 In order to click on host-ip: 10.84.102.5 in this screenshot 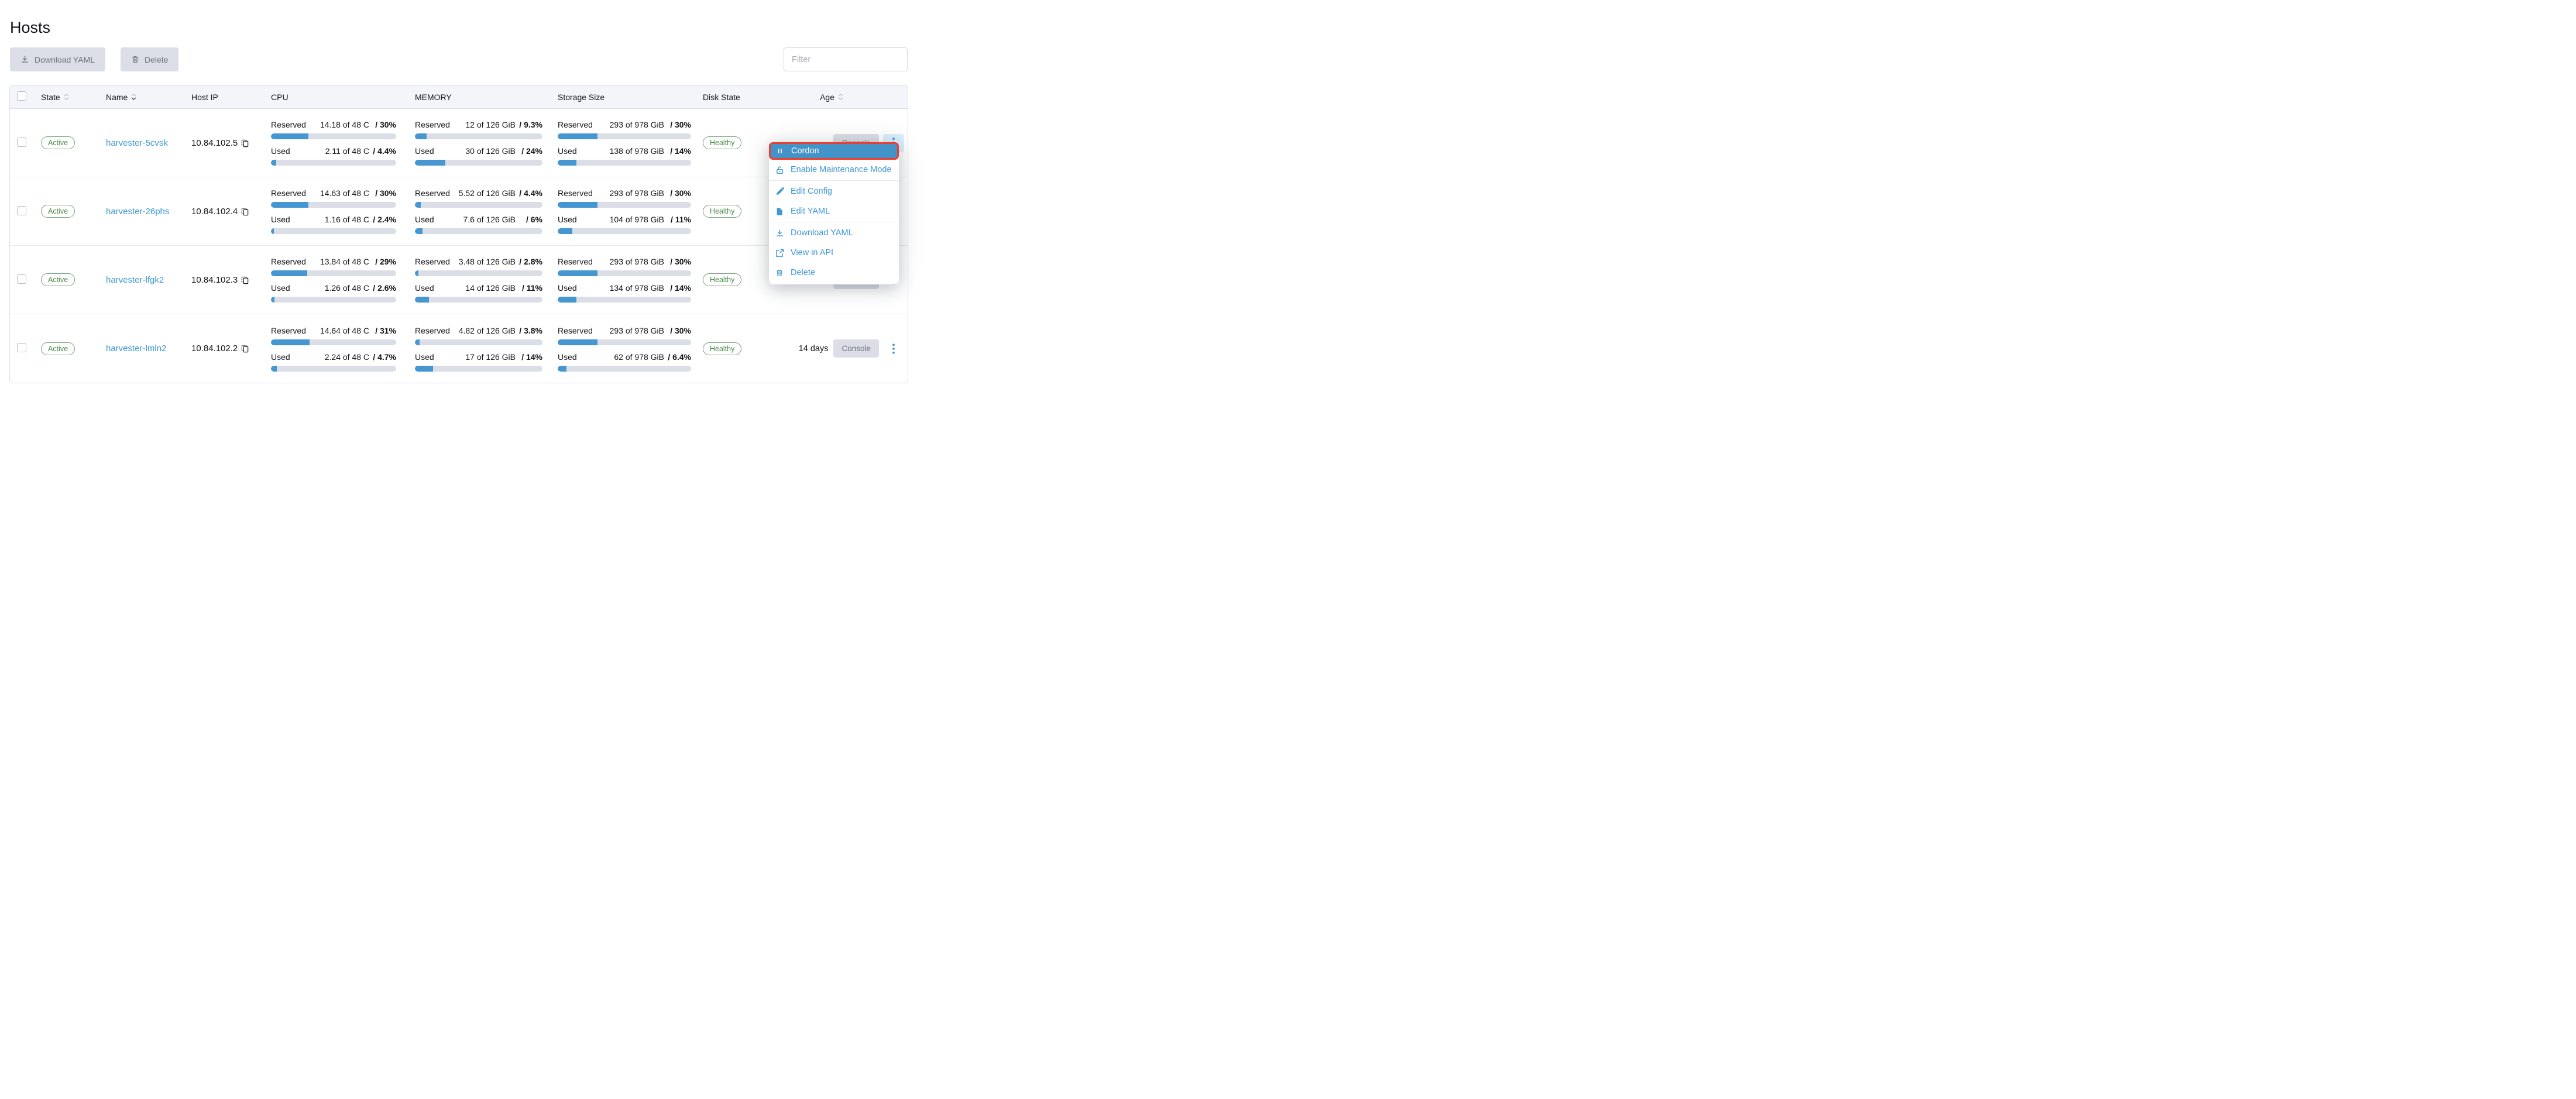, I will do `click(214, 143)`.